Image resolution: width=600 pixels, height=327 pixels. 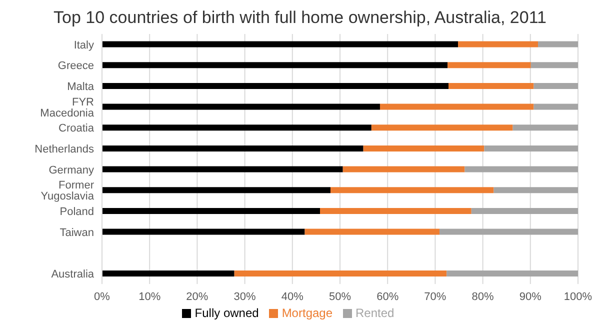 I want to click on x-tick-label: 0%, so click(x=102, y=296).